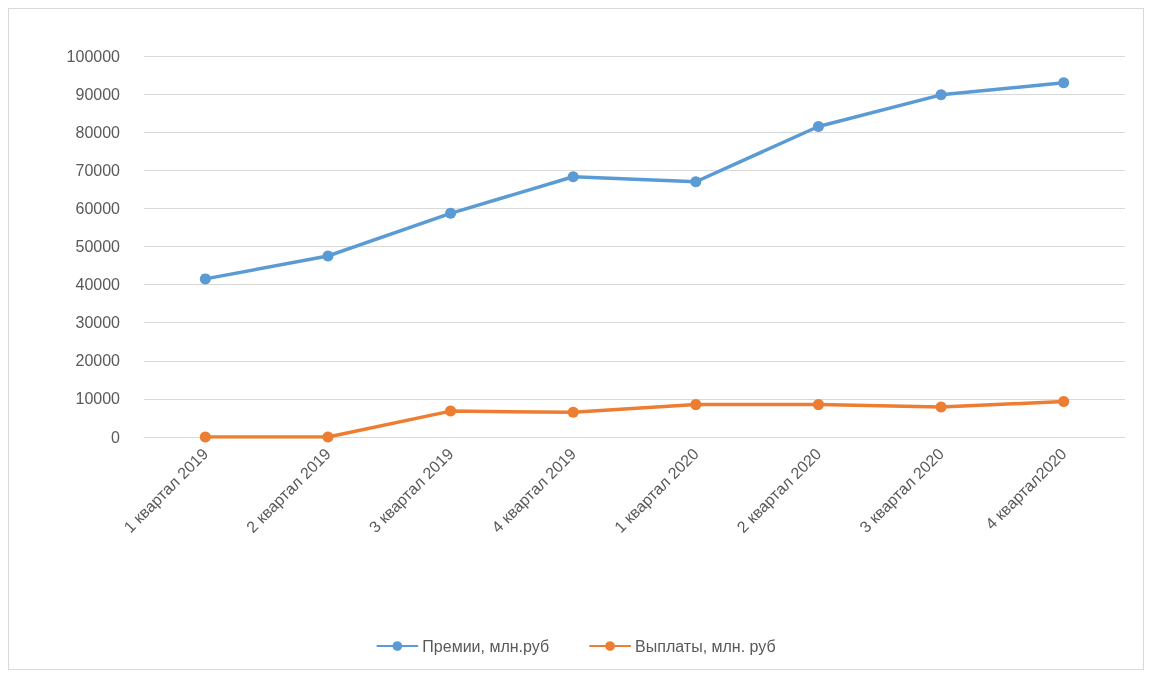  What do you see at coordinates (93, 56) in the screenshot?
I see `y-tick-label: 100000` at bounding box center [93, 56].